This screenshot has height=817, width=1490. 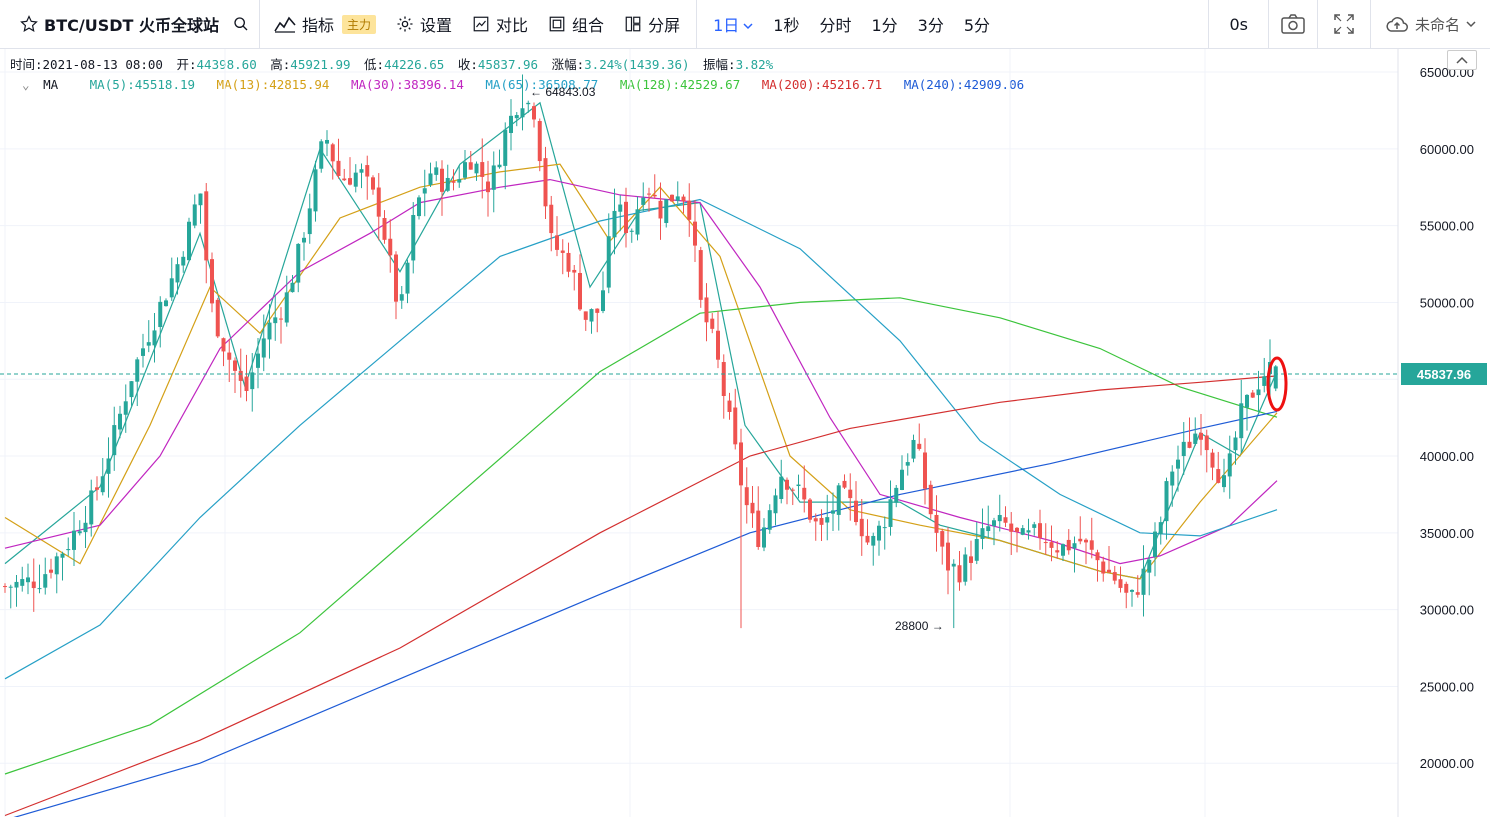 I want to click on settings-button: 设置, so click(x=424, y=24).